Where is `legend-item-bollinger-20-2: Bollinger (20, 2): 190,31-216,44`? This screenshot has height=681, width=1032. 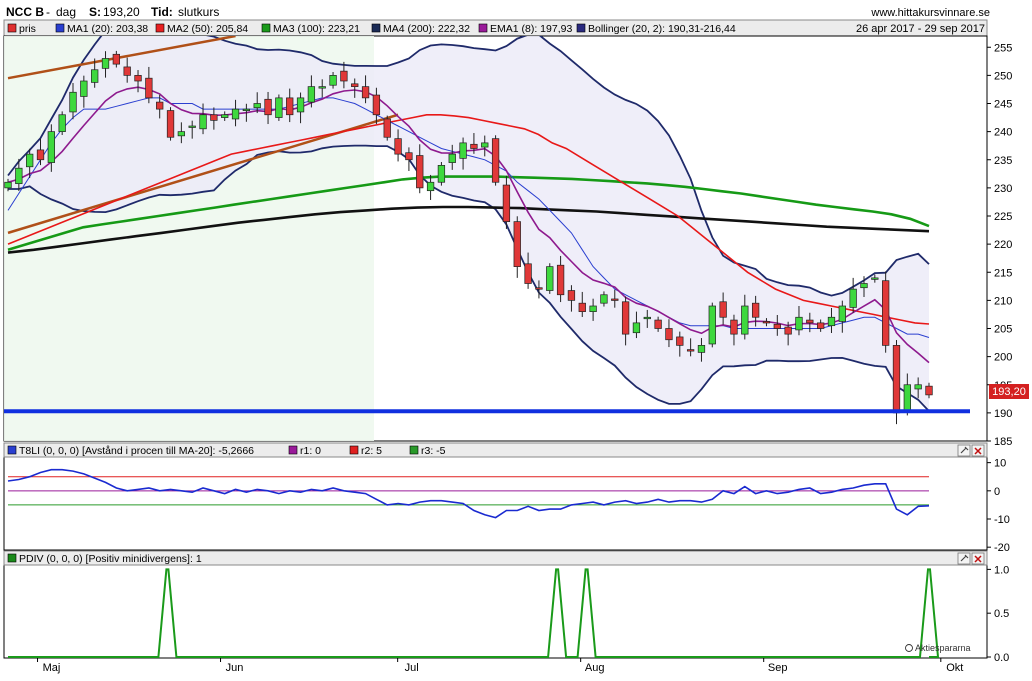 legend-item-bollinger-20-2: Bollinger (20, 2): 190,31-216,44 is located at coordinates (662, 29).